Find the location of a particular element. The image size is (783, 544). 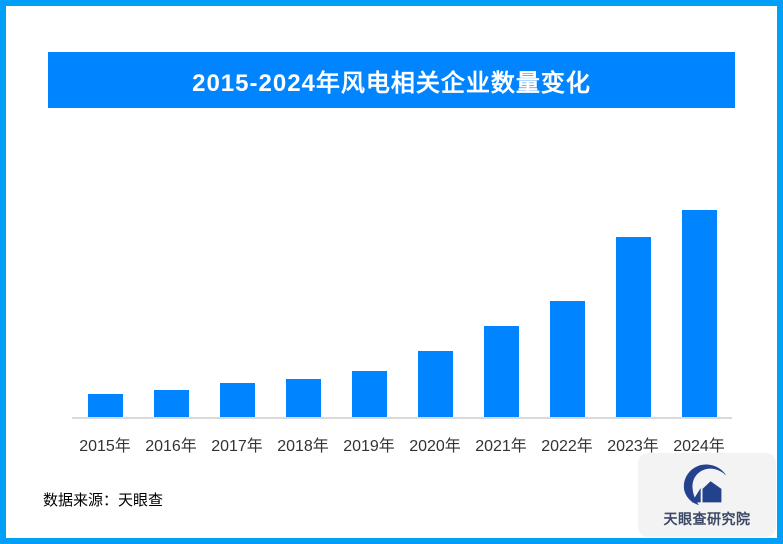

bar-2016年 is located at coordinates (171, 403).